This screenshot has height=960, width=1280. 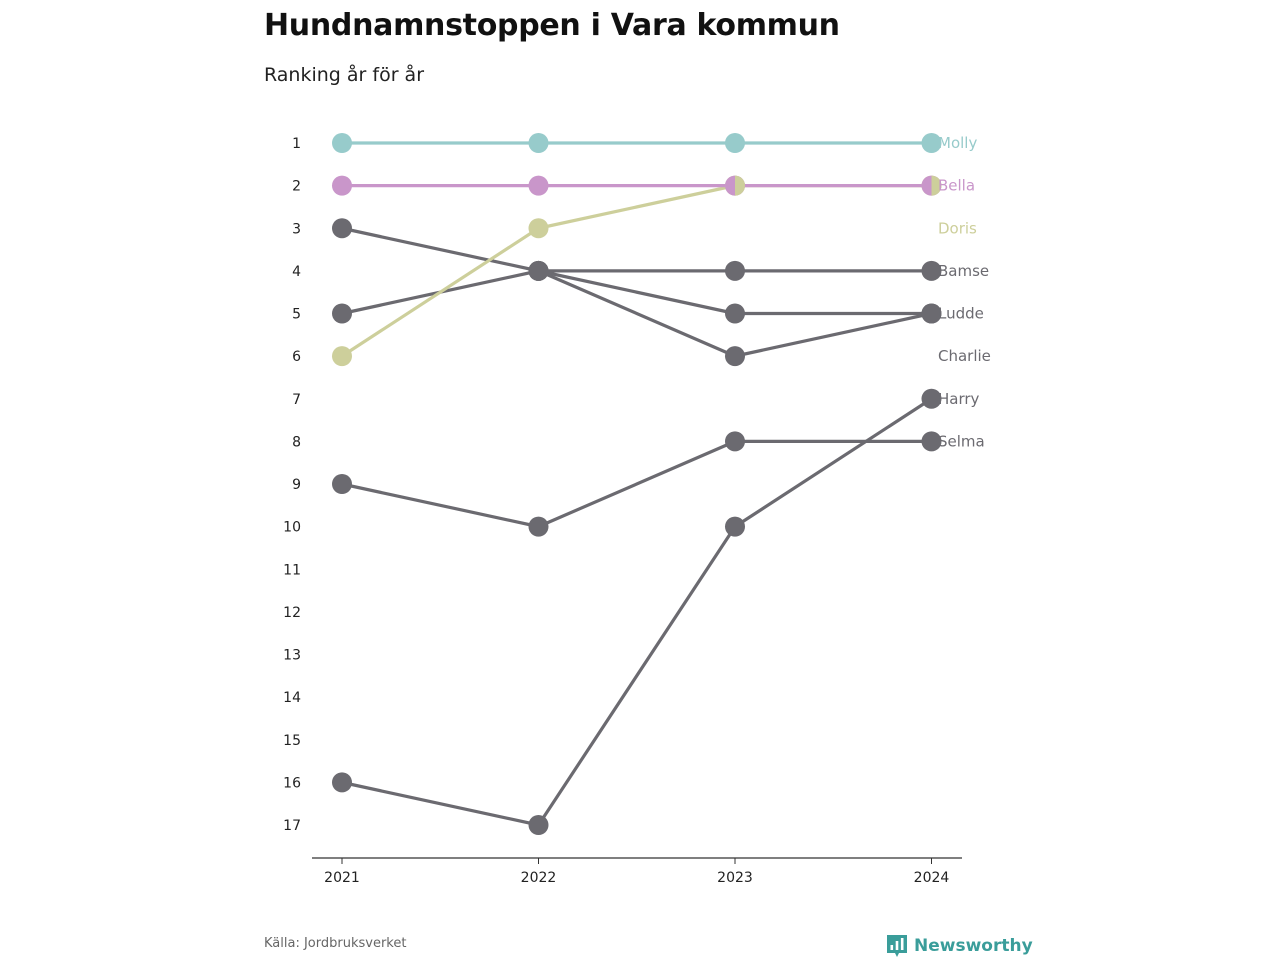 I want to click on y-tick-label: 4, so click(x=296, y=272).